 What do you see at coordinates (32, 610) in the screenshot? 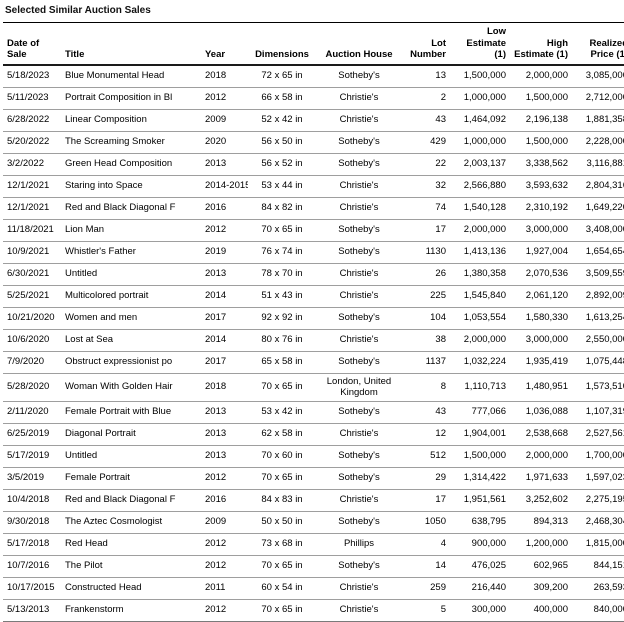
I see `cell-date-of-sale: 5/13/2013` at bounding box center [32, 610].